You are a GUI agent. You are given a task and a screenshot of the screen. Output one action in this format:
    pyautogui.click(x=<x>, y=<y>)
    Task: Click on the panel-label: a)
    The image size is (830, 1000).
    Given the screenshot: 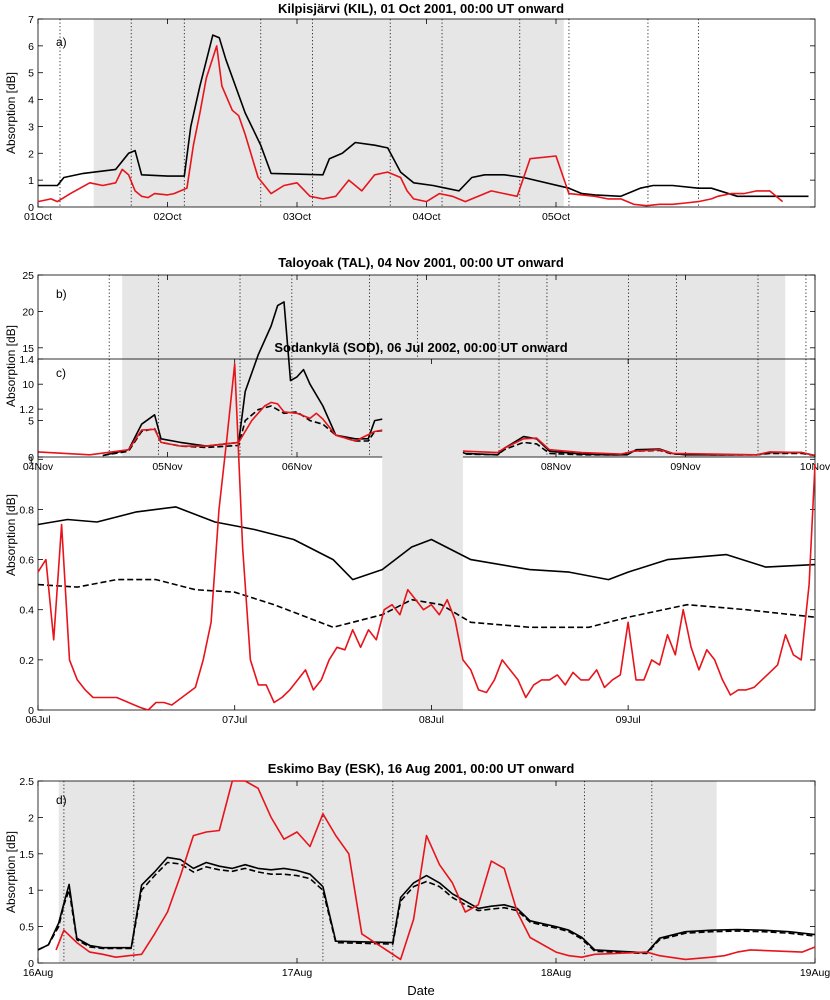 What is the action you would take?
    pyautogui.click(x=61, y=42)
    